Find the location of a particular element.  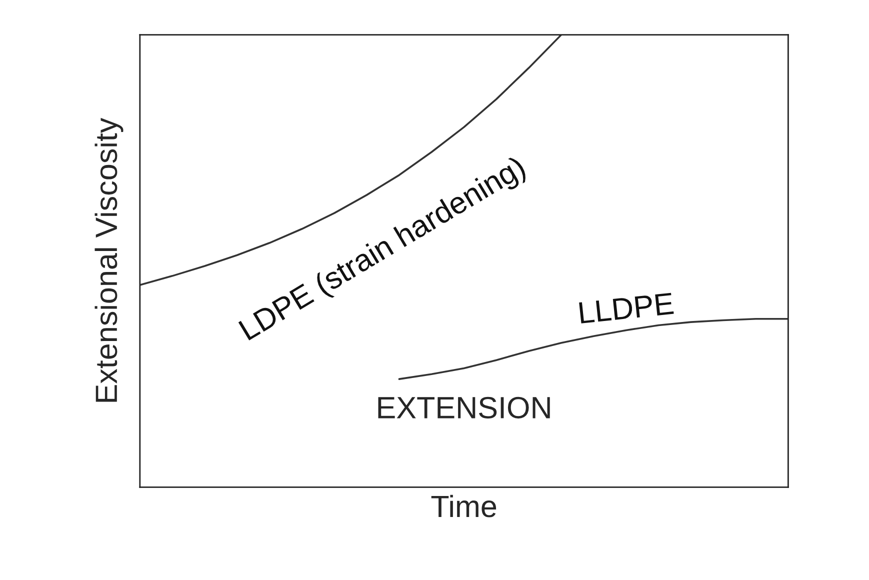

text: LLDPE is located at coordinates (626, 308).